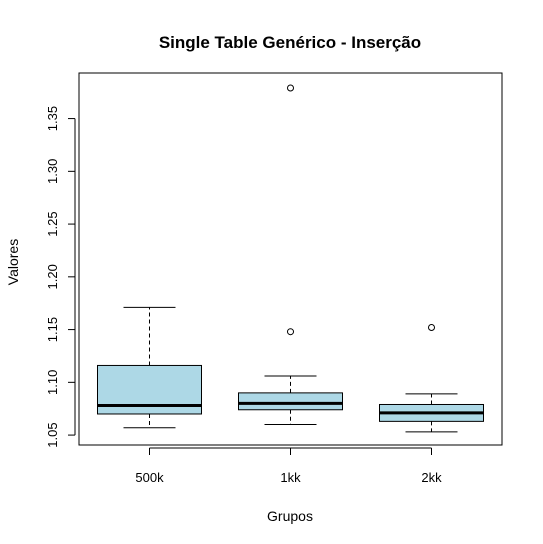 This screenshot has width=543, height=544. What do you see at coordinates (149, 477) in the screenshot?
I see `x-tick-label: 500k` at bounding box center [149, 477].